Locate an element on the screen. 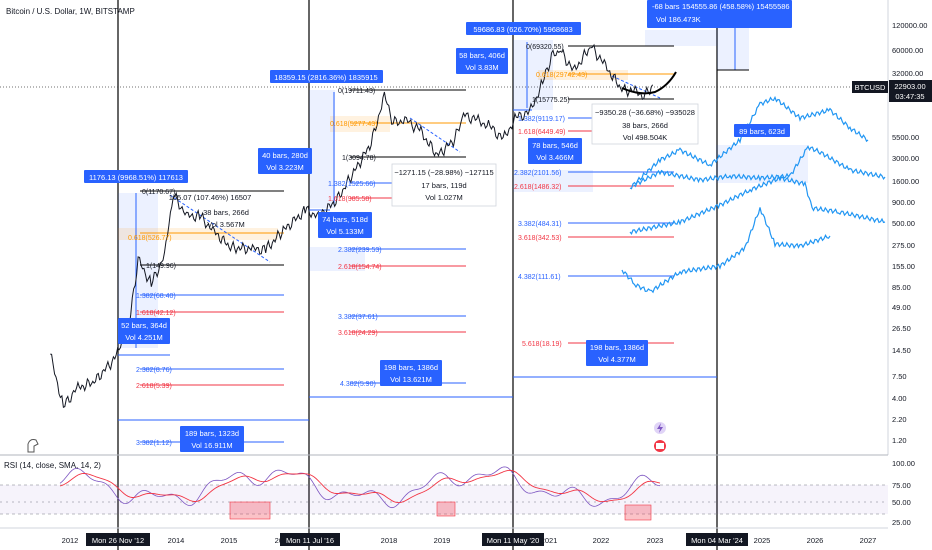  measure-box-3: 59686.83 (626.70%) 5968683 is located at coordinates (523, 28).